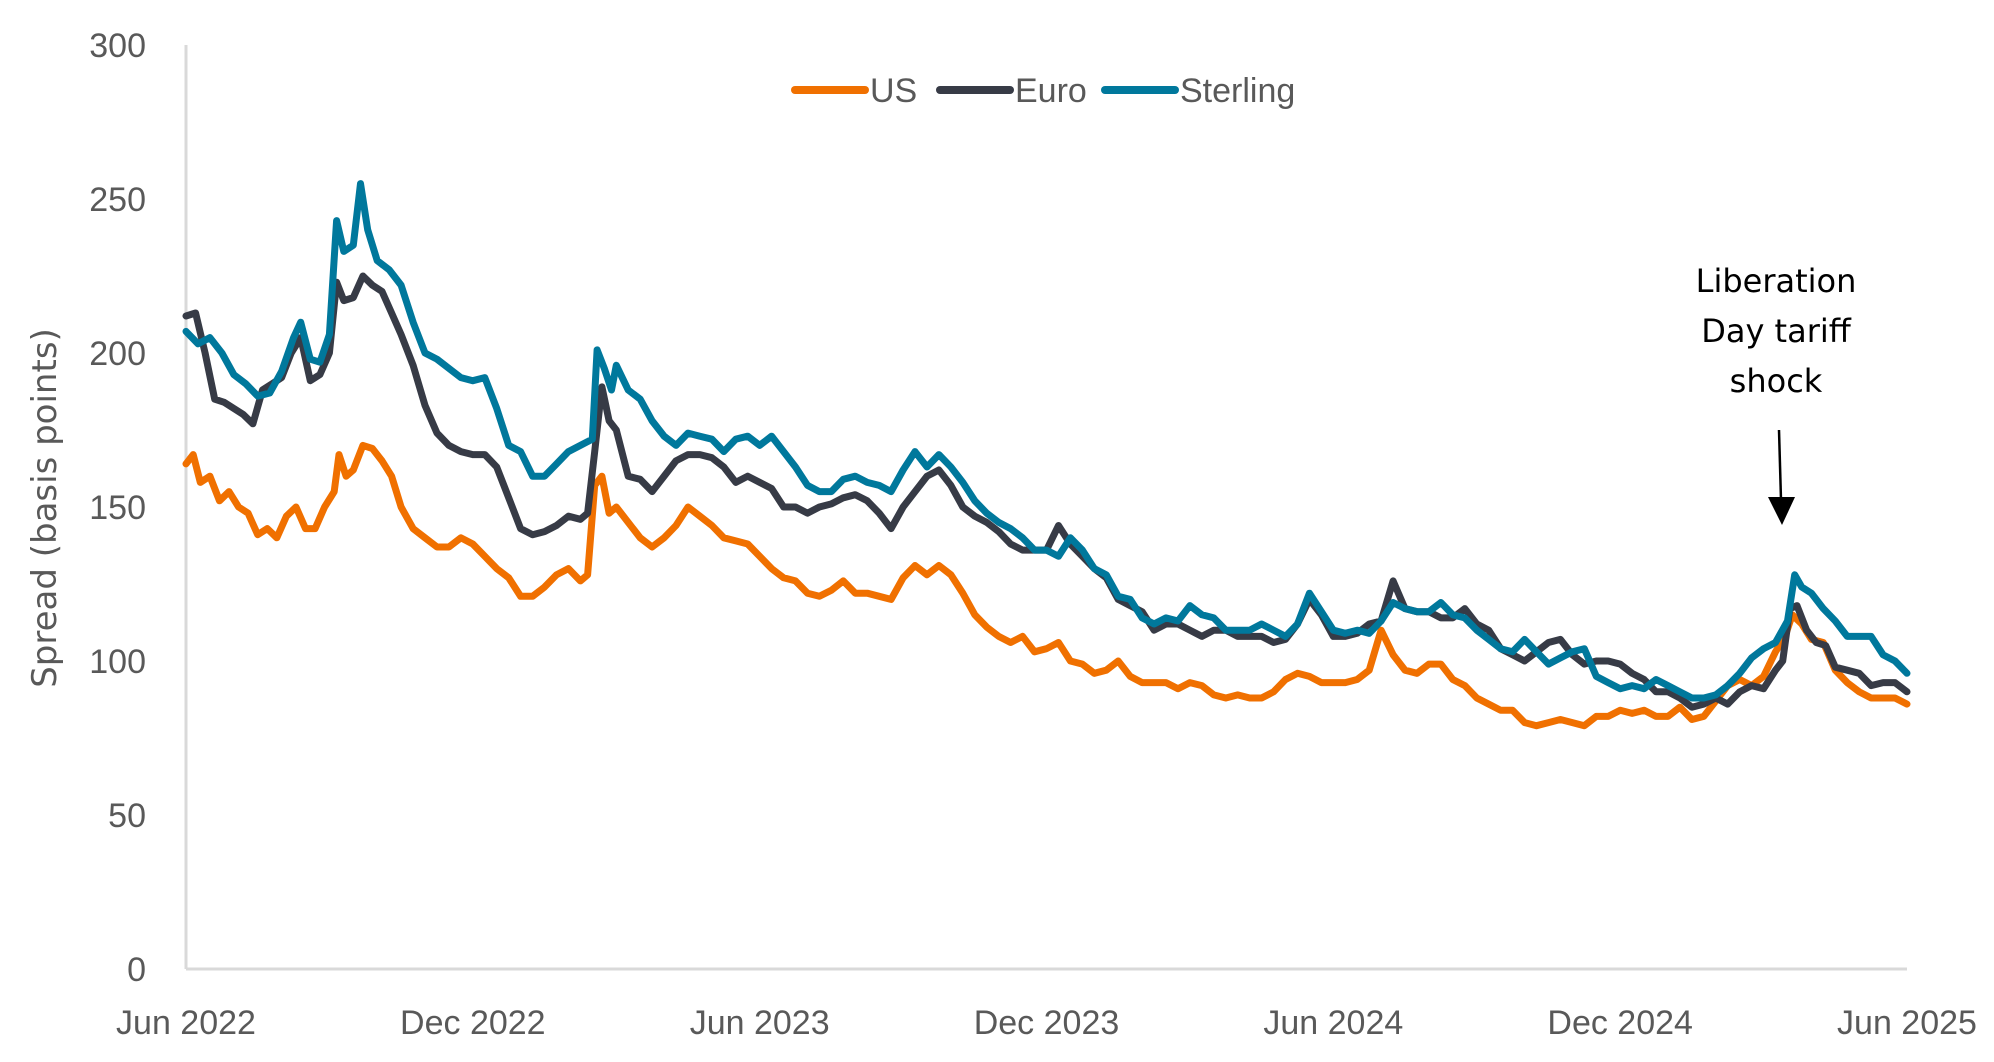 Image resolution: width=1994 pixels, height=1062 pixels. I want to click on annotation-line-3: shock, so click(1776, 381).